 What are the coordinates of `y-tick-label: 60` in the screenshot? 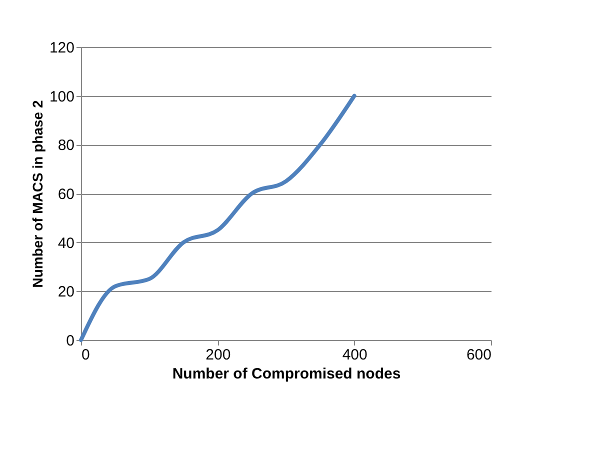 It's located at (66, 194).